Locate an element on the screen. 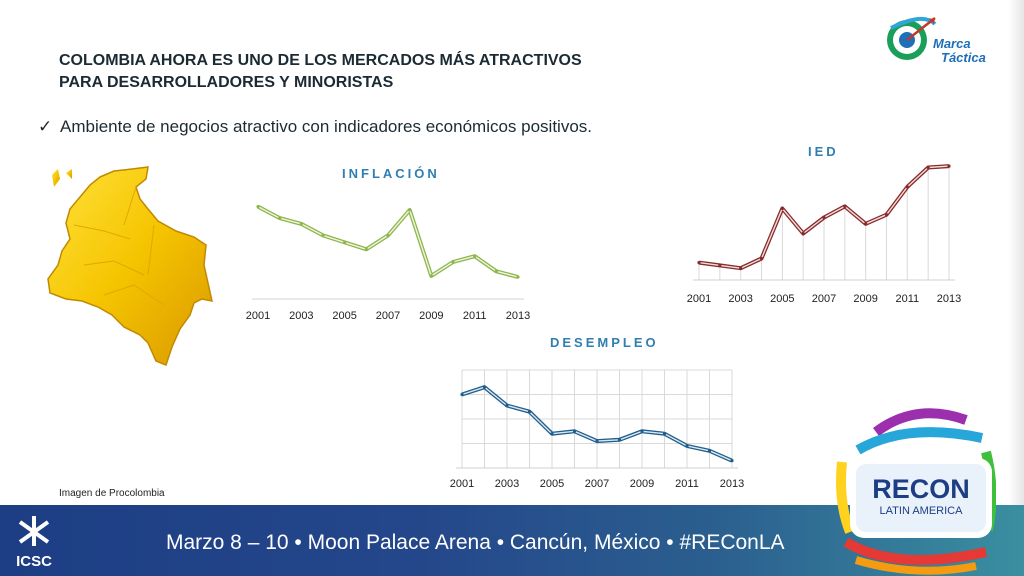 This screenshot has width=1024, height=576. series-line-inner is located at coordinates (388, 241).